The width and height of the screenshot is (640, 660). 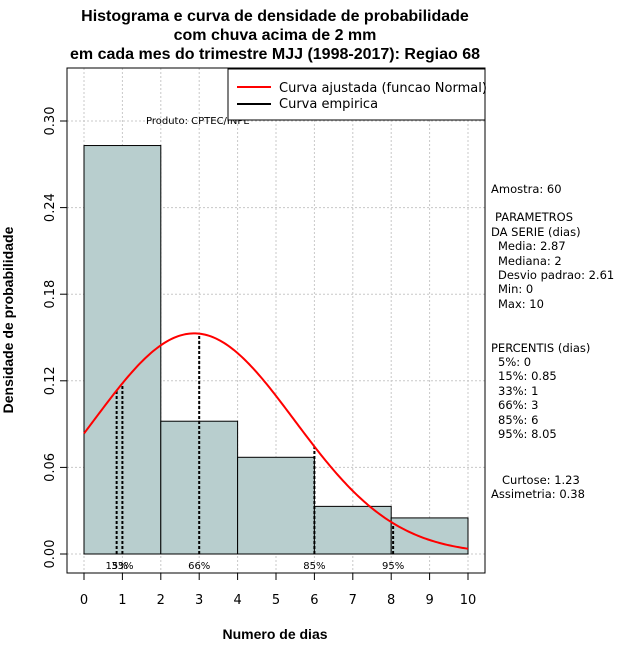 What do you see at coordinates (276, 600) in the screenshot?
I see `x-tick-label: 5` at bounding box center [276, 600].